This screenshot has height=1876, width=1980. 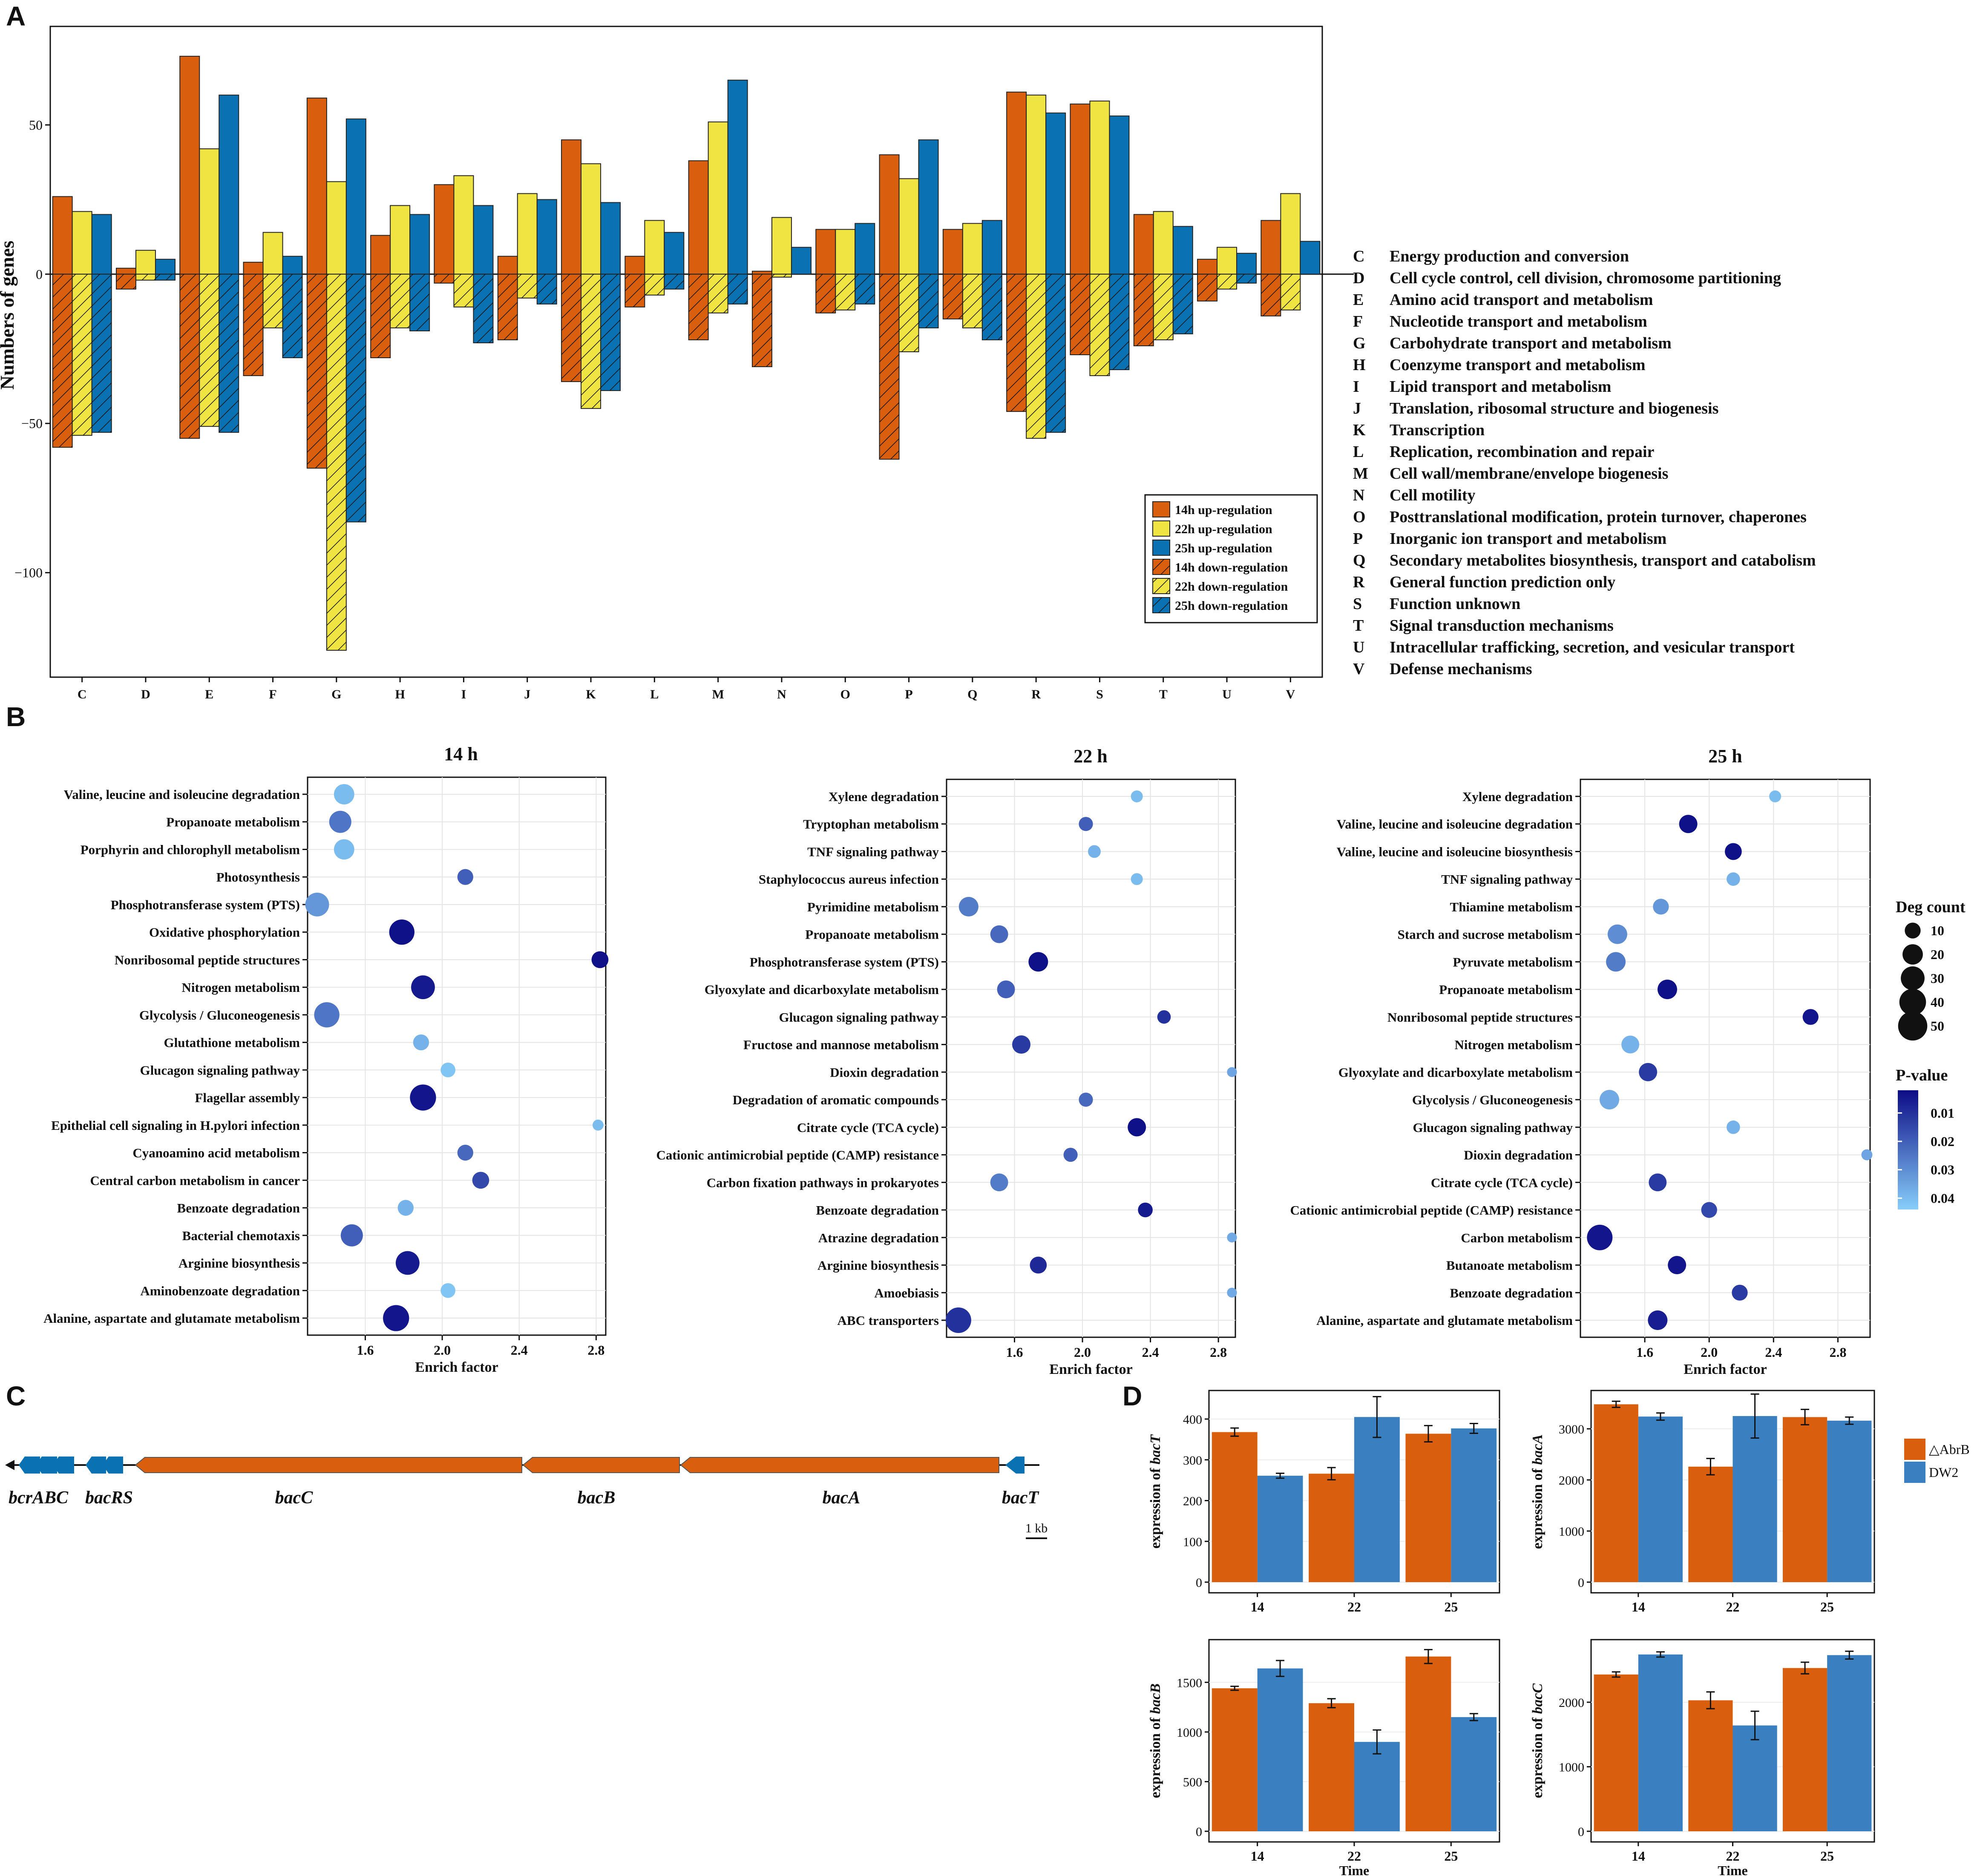 What do you see at coordinates (635, 265) in the screenshot?
I see `bar-up-h14-L` at bounding box center [635, 265].